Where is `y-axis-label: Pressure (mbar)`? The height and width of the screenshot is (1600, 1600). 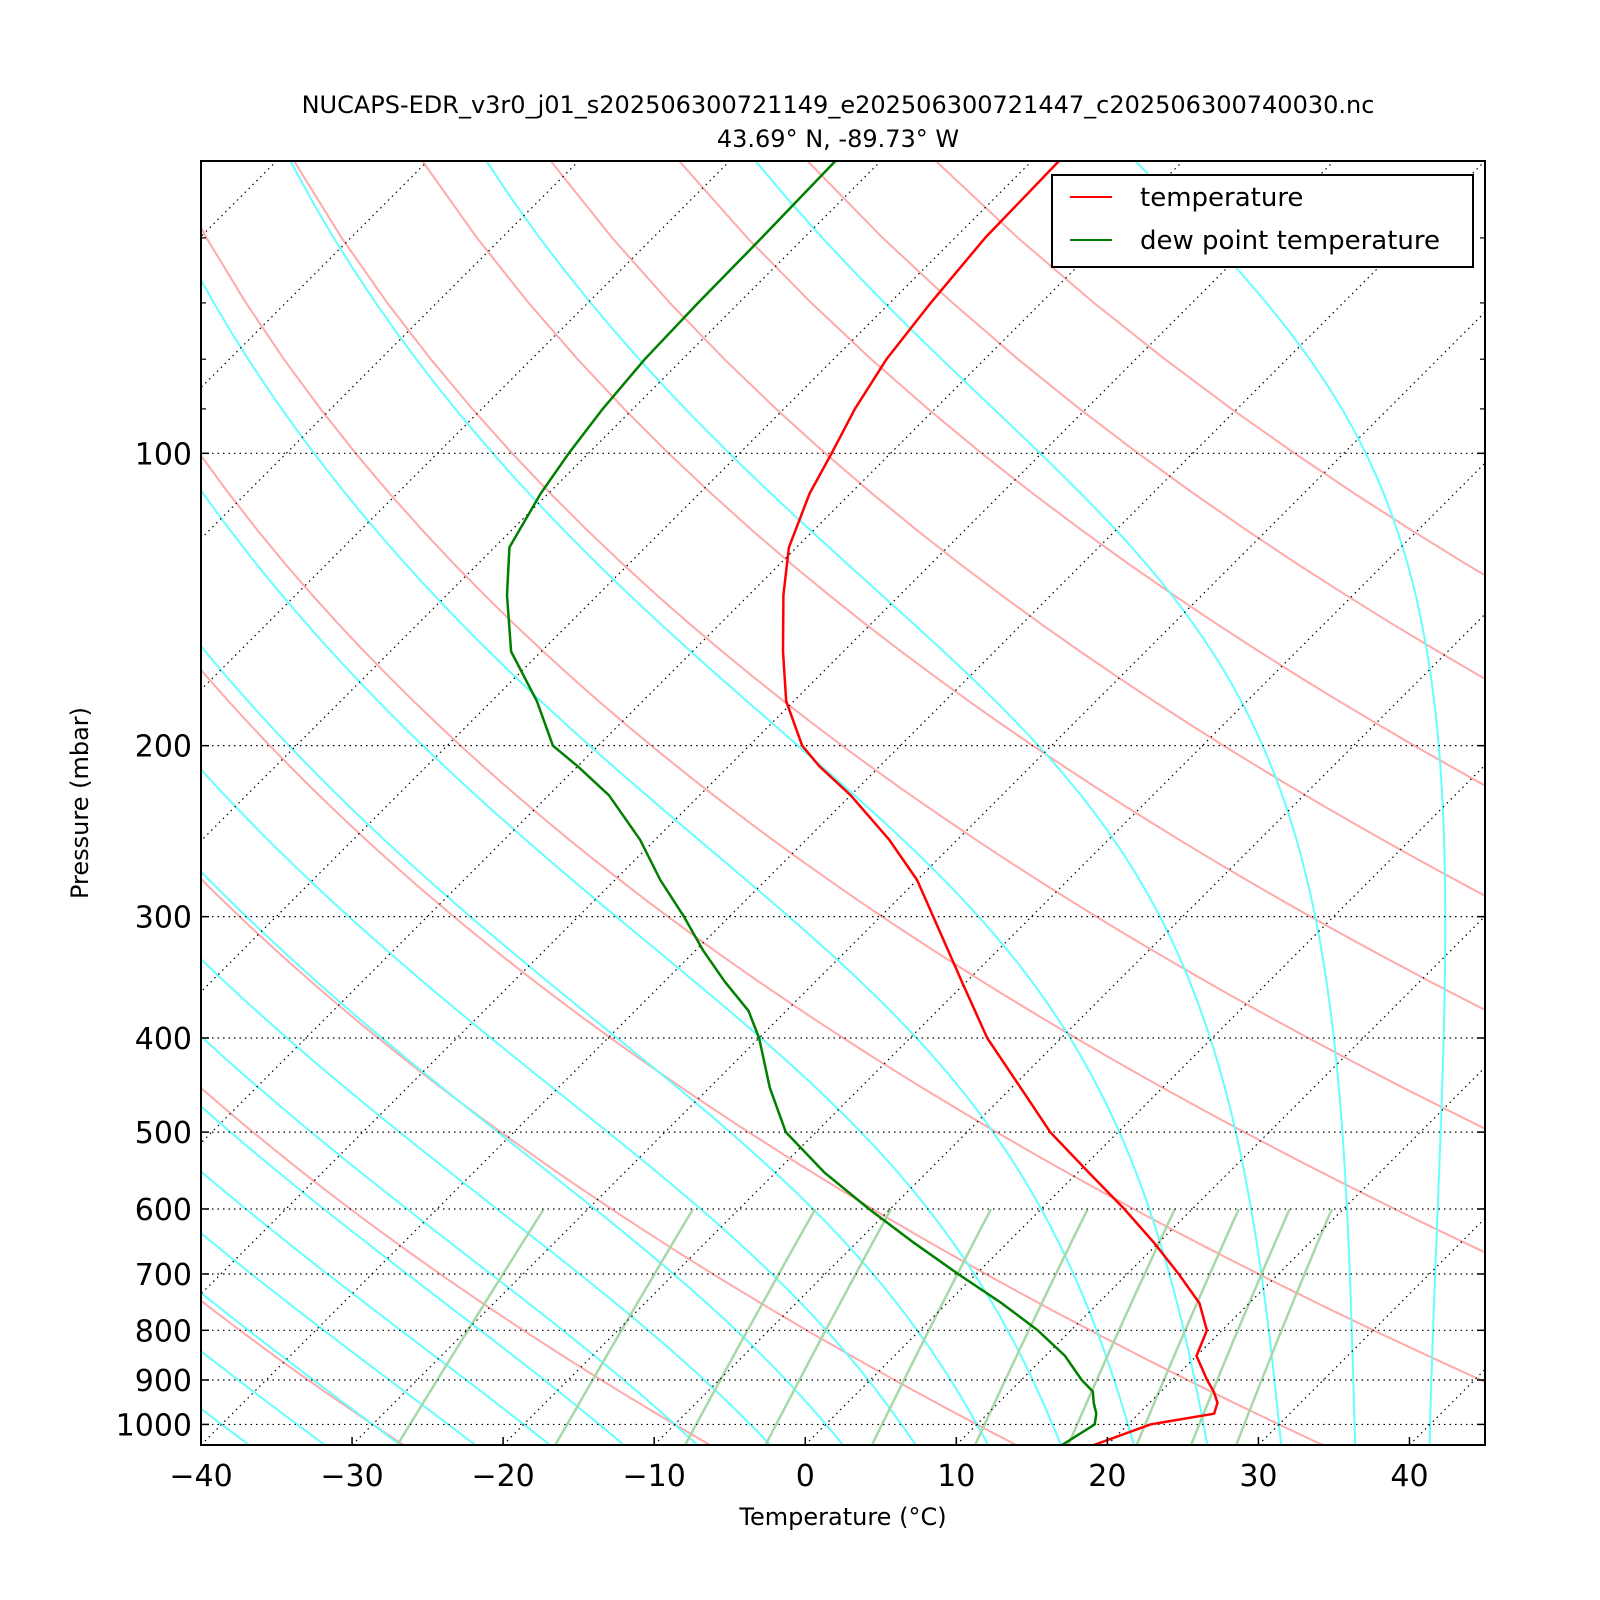
y-axis-label: Pressure (mbar) is located at coordinates (80, 803).